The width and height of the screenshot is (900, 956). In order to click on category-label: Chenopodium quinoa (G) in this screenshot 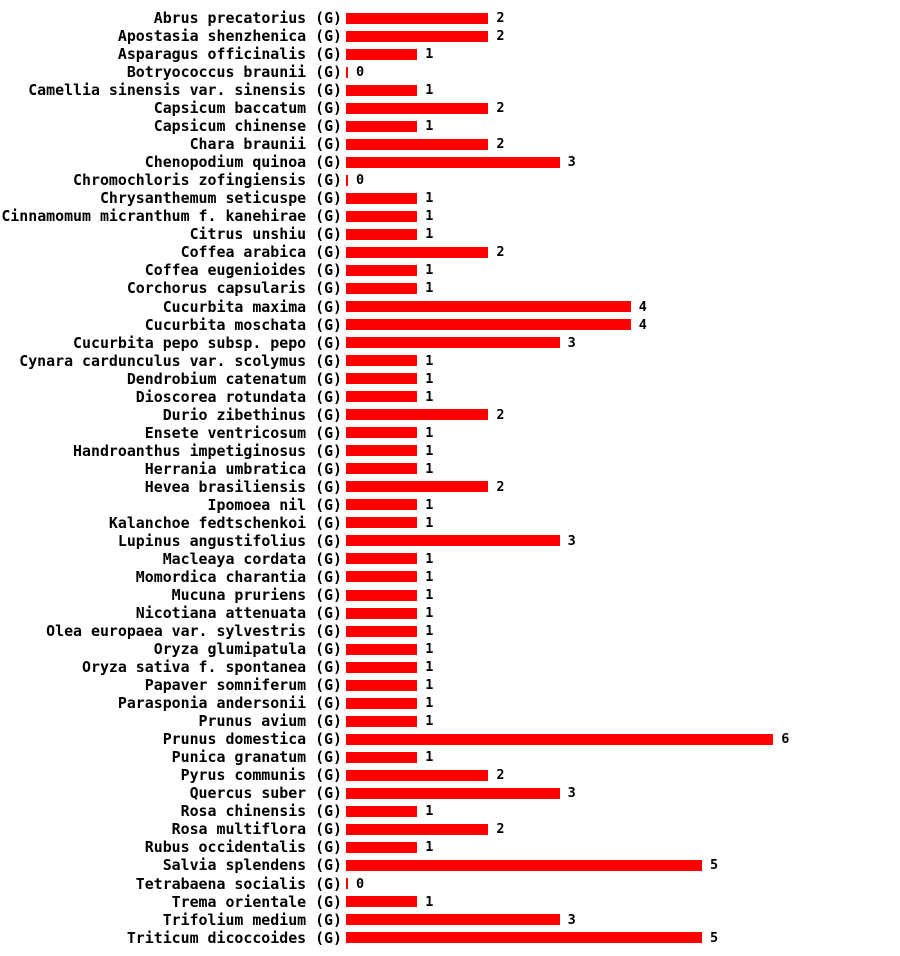, I will do `click(243, 162)`.